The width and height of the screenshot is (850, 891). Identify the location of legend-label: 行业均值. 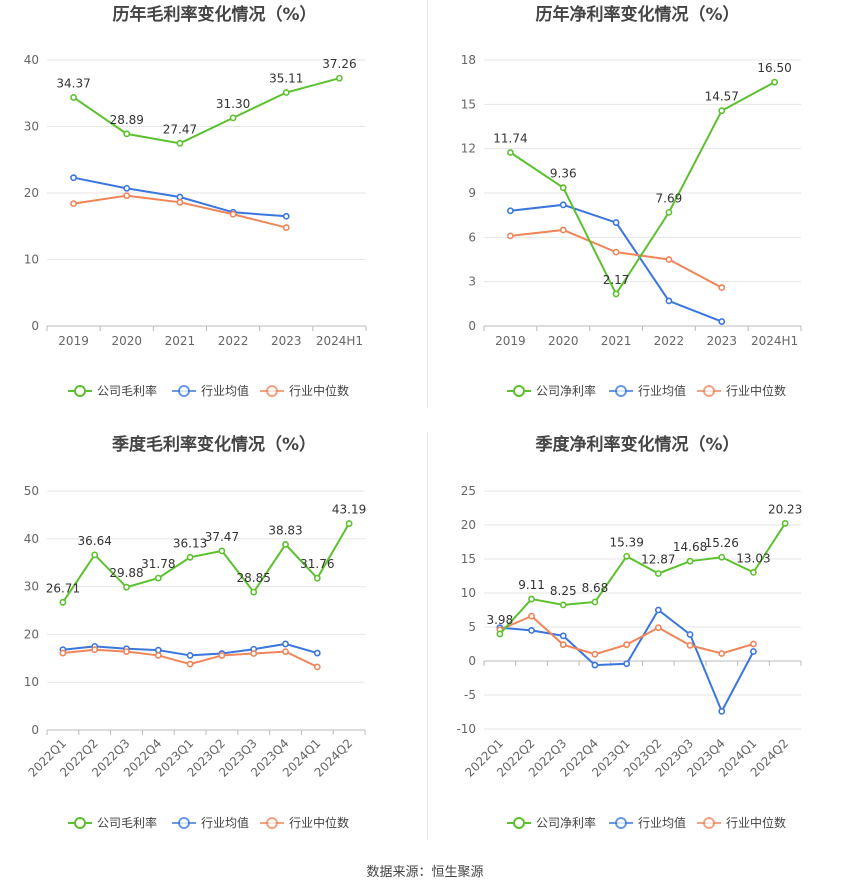
(662, 822).